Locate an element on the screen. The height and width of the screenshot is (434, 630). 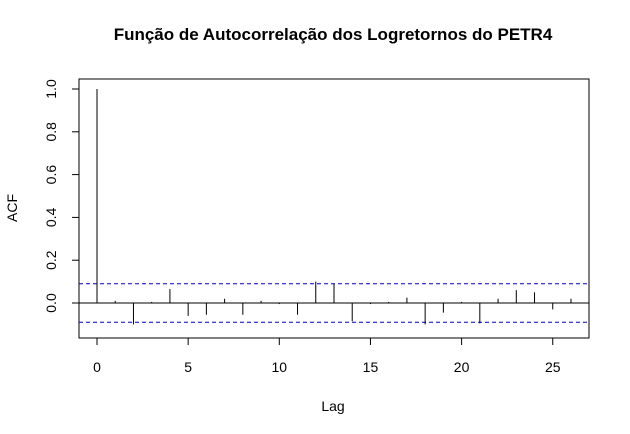
x-tick-label: 5 is located at coordinates (188, 367).